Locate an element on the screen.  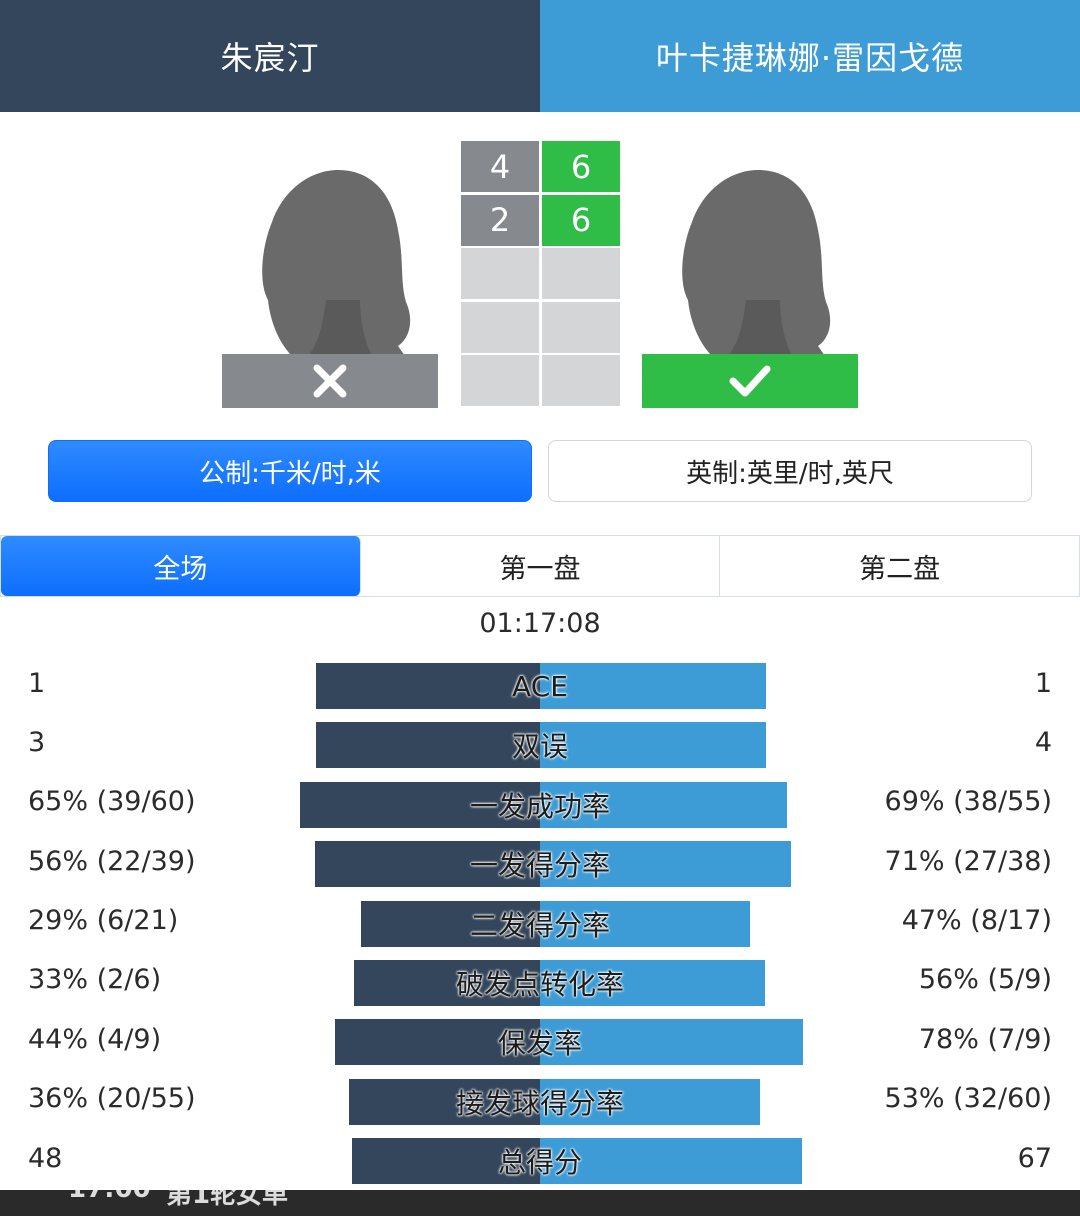
match-header: 朱宸汀 叶卡捷琳娜·雷因戈德 is located at coordinates (540, 56).